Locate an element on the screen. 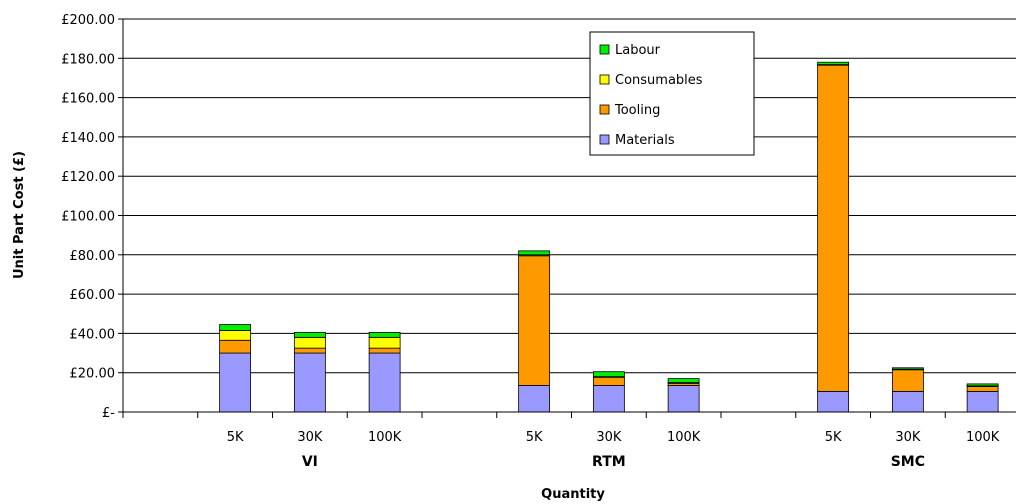 The width and height of the screenshot is (1016, 504). y-tick-label: £- is located at coordinates (108, 413).